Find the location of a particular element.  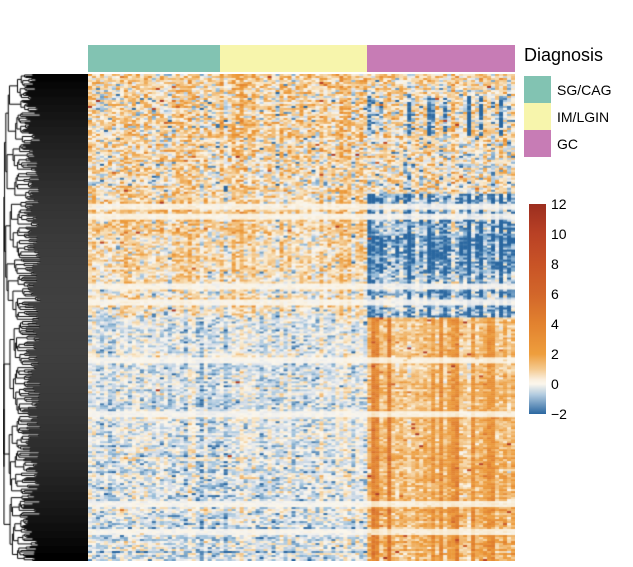

colorbar-tick: 10 is located at coordinates (559, 234).